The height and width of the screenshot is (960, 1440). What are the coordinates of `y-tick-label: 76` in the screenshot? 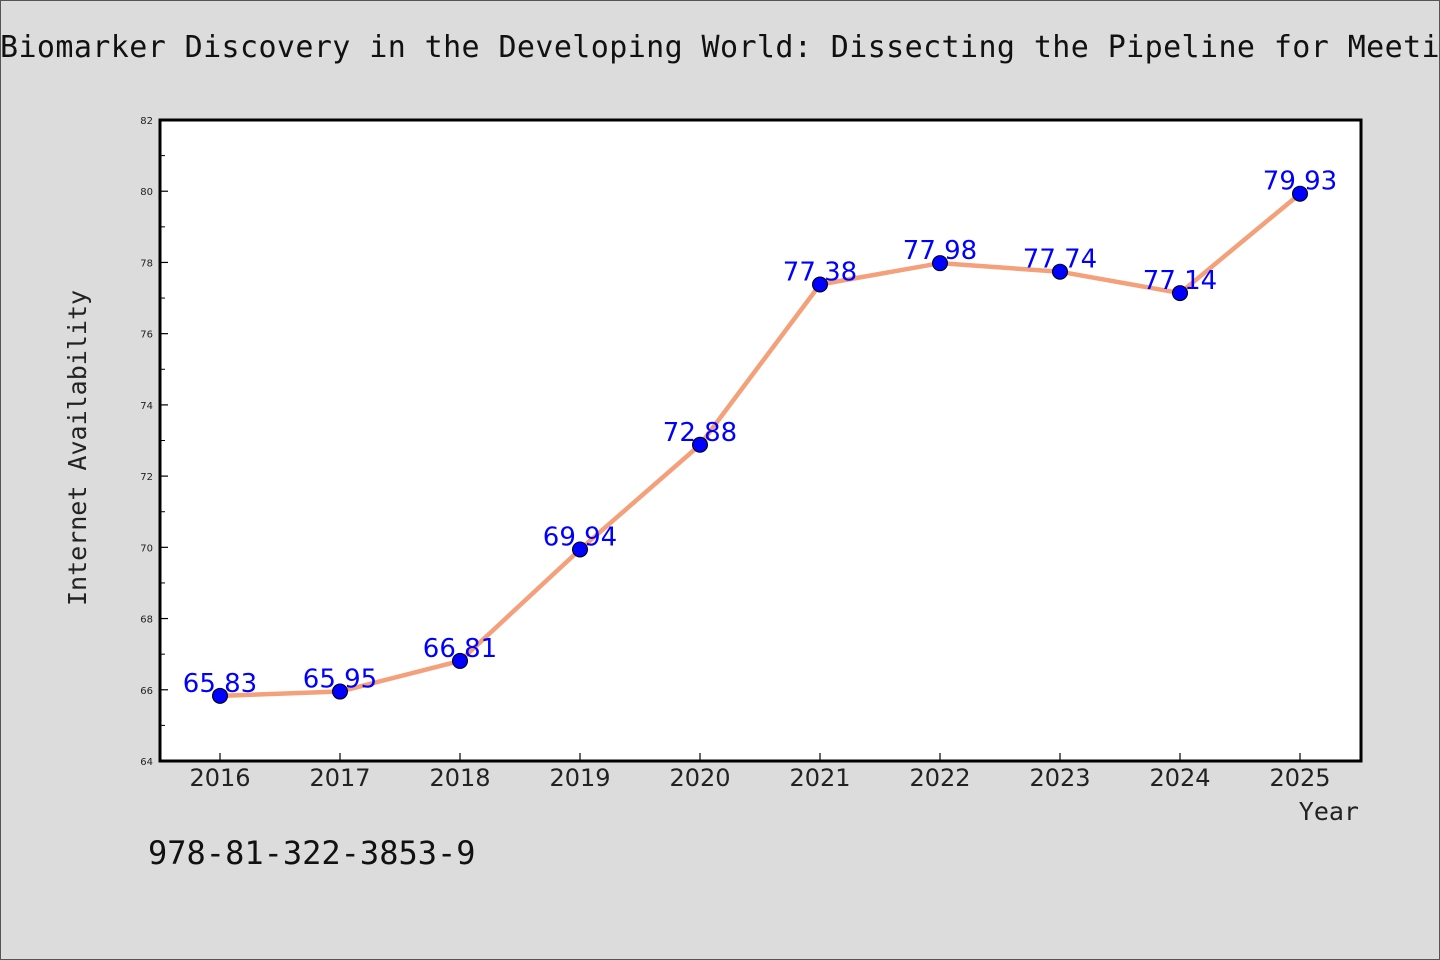 It's located at (146, 335).